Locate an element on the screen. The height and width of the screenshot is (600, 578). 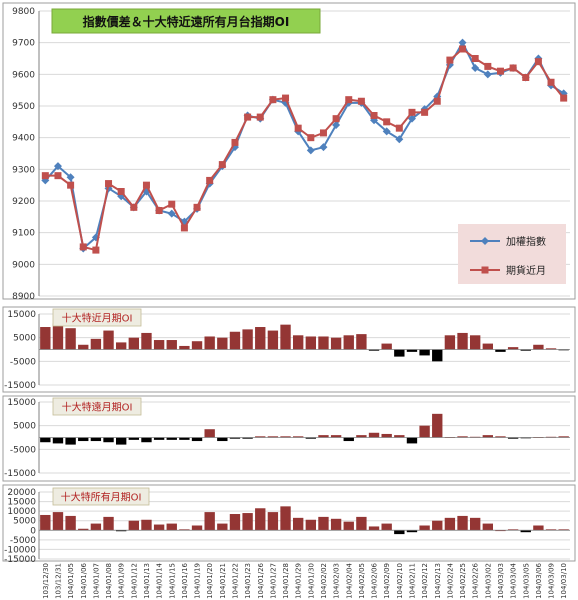
legend-marker-index is located at coordinates (485, 241).